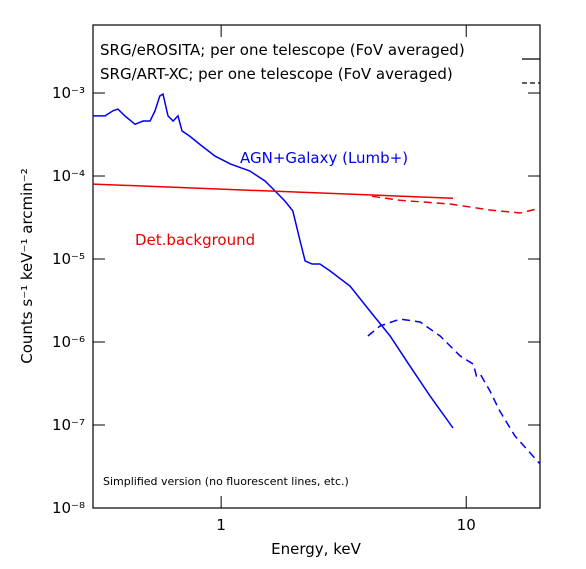  I want to click on x-tick-label: 10, so click(466, 525).